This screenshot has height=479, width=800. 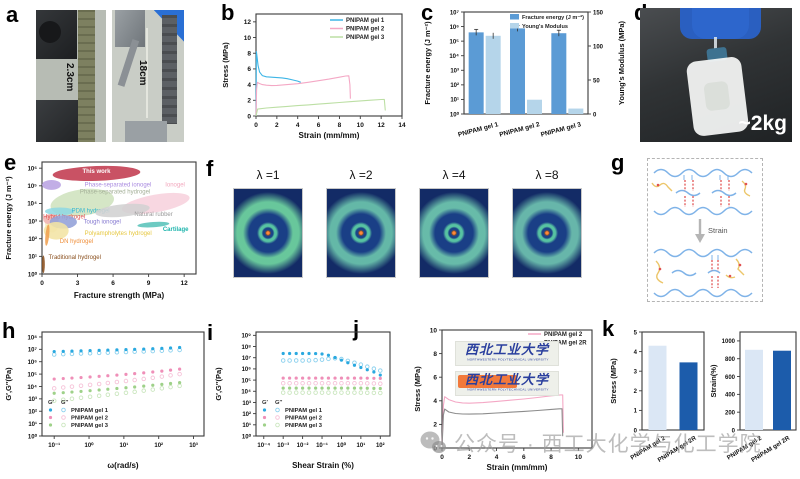 What do you see at coordinates (33, 363) in the screenshot?
I see `svg-text: 10⁶` at bounding box center [33, 363].